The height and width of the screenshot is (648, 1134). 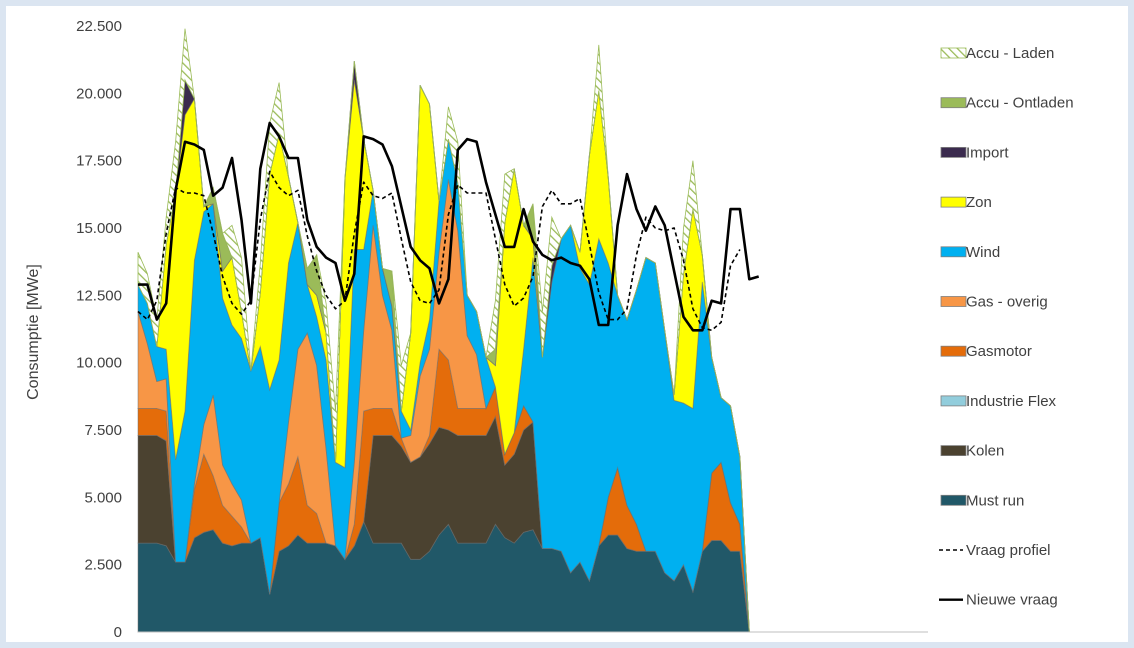 What do you see at coordinates (103, 497) in the screenshot?
I see `y-tick-label: 5.000` at bounding box center [103, 497].